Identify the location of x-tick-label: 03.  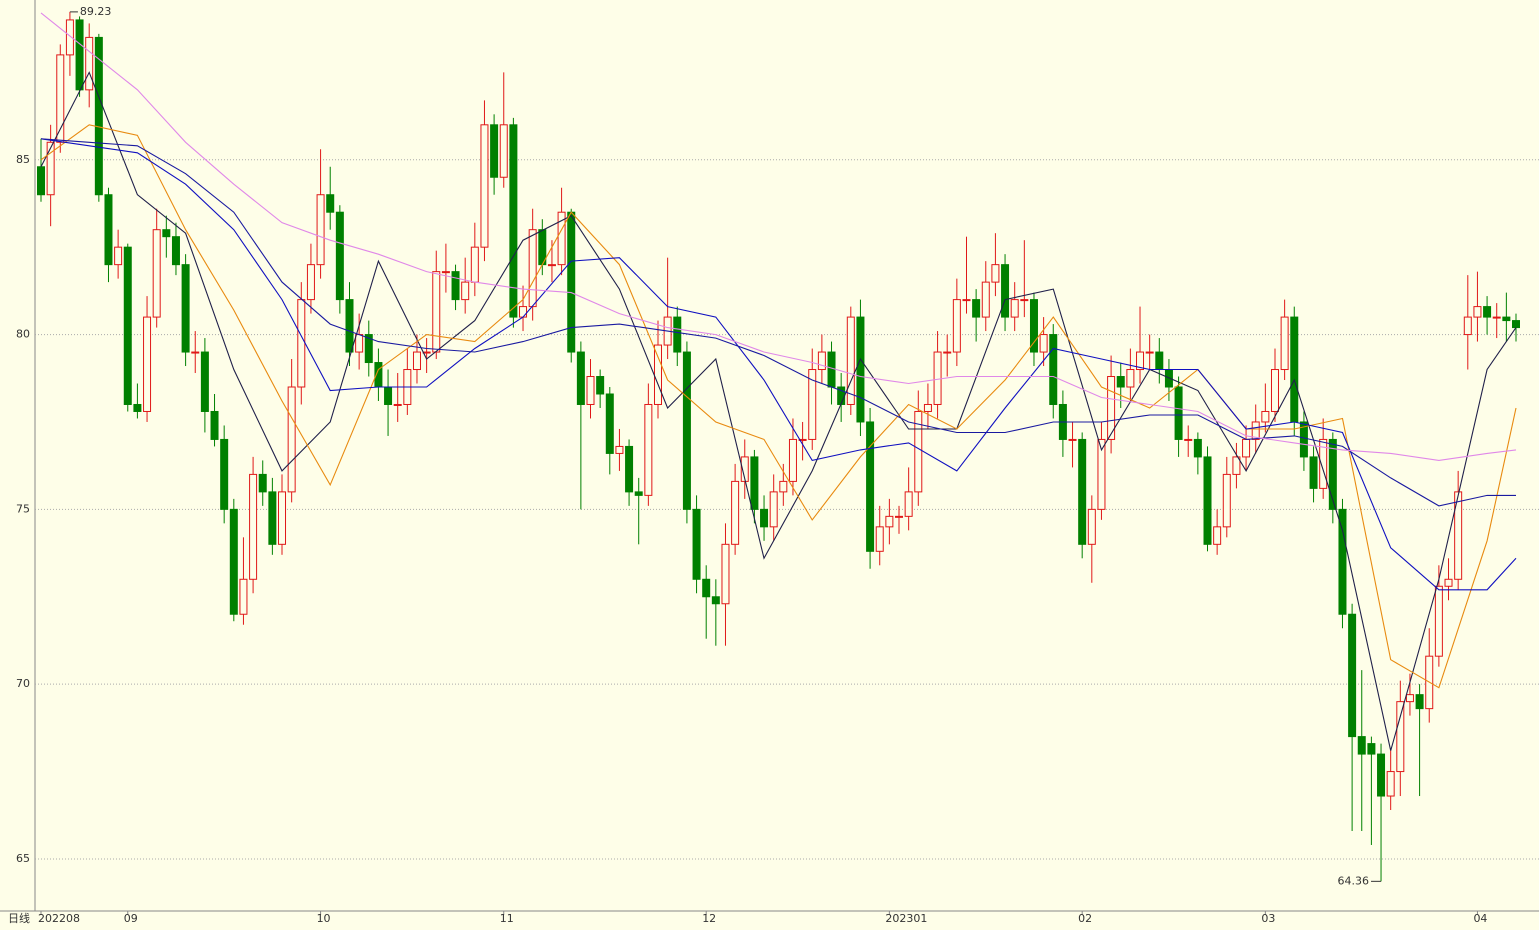
(1268, 918).